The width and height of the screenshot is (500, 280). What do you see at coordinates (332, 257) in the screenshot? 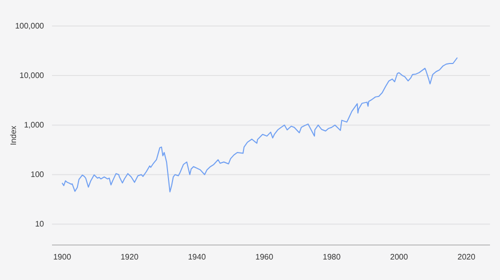
I see `x-tick-label: 1980` at bounding box center [332, 257].